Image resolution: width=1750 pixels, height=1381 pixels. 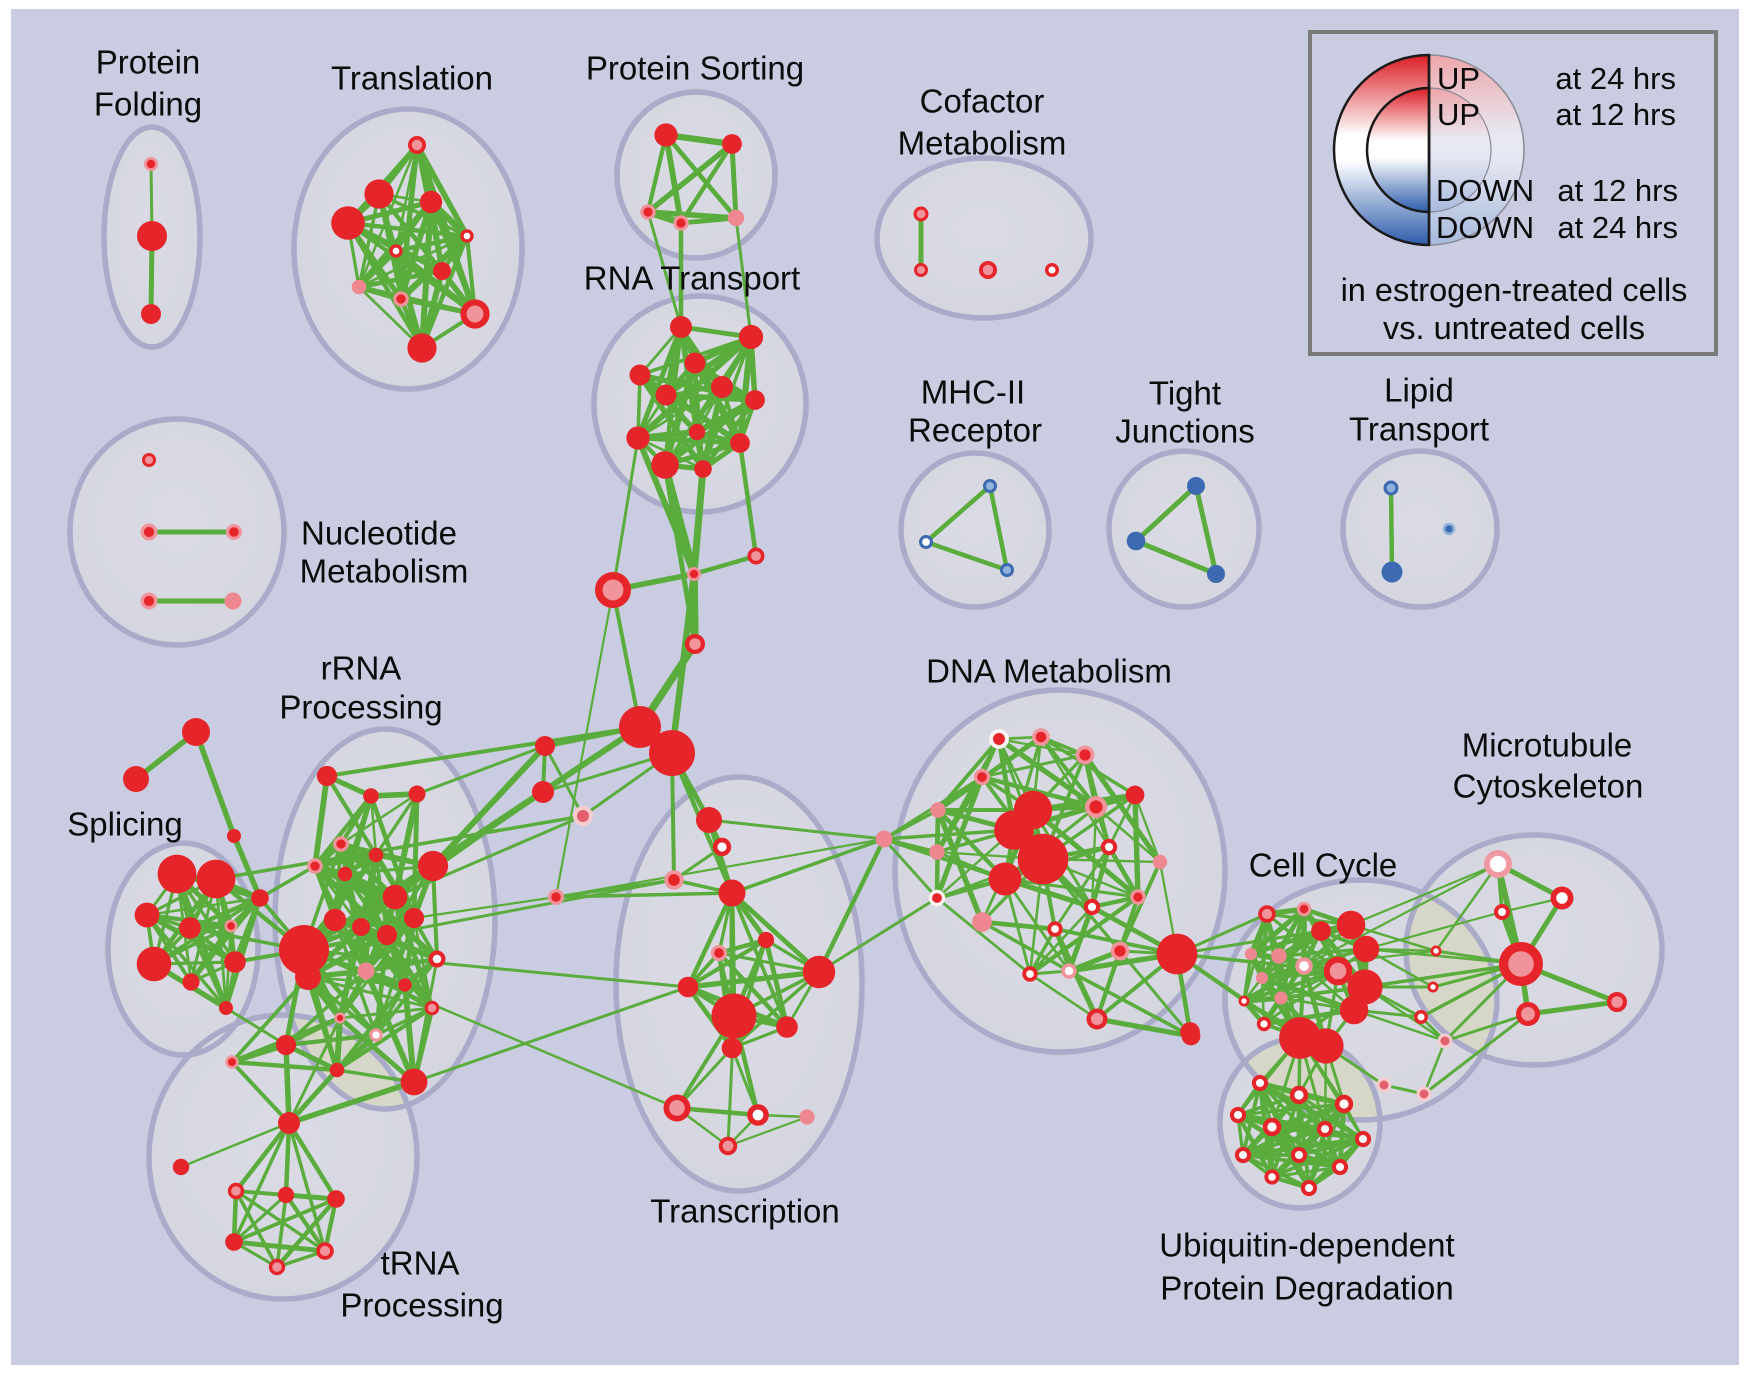 What do you see at coordinates (1049, 671) in the screenshot?
I see `svg-text: DNA Metabolism` at bounding box center [1049, 671].